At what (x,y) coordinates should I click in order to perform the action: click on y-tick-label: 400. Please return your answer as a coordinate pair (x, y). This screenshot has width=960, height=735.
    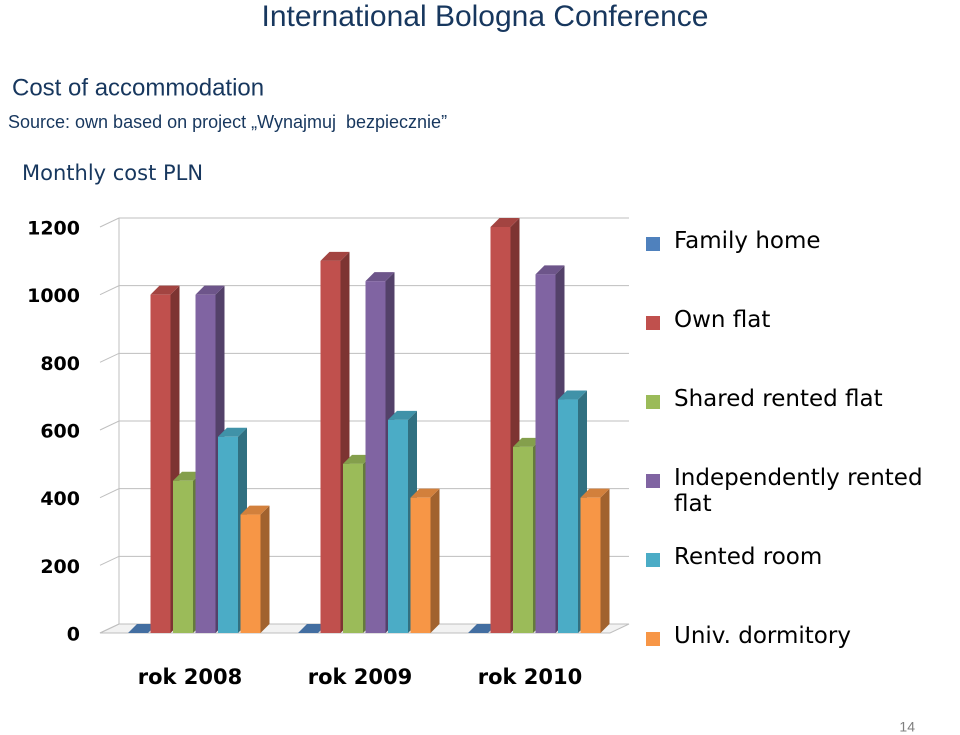
    Looking at the image, I should click on (60, 499).